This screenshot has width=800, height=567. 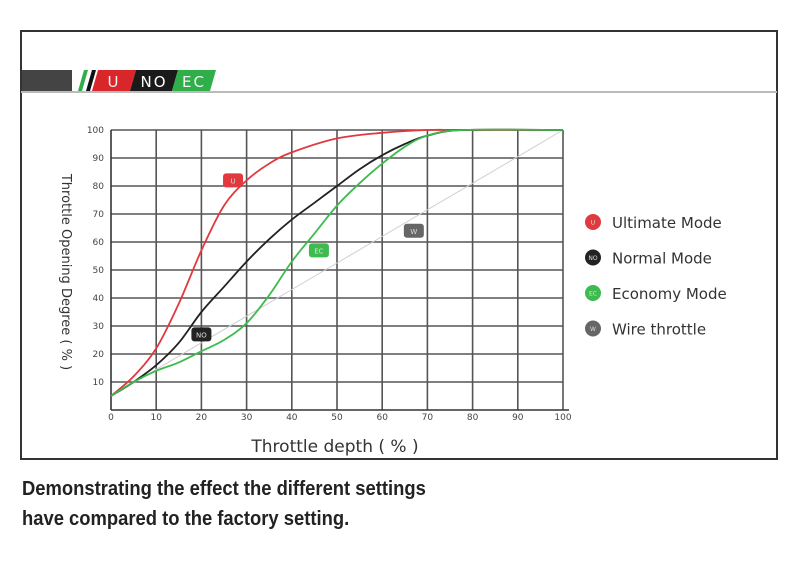 I want to click on x-tick-label: 50, so click(x=337, y=418).